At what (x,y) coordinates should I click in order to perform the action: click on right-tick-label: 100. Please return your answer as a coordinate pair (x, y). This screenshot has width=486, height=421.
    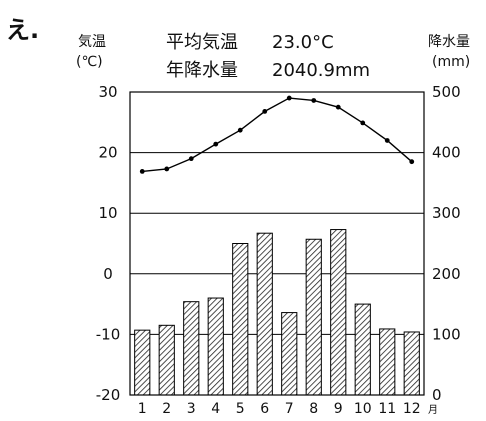
    Looking at the image, I should click on (446, 334).